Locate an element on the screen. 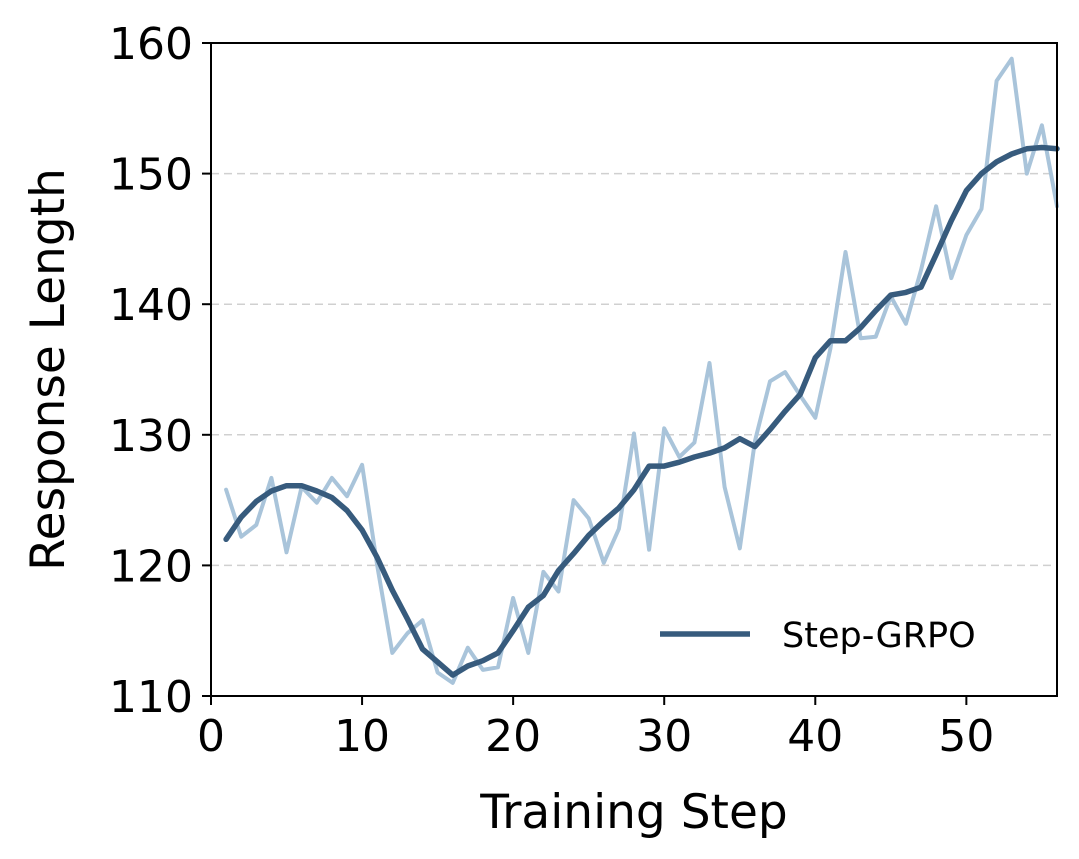 The image size is (1079, 859). x-tick-label: 10 is located at coordinates (362, 736).